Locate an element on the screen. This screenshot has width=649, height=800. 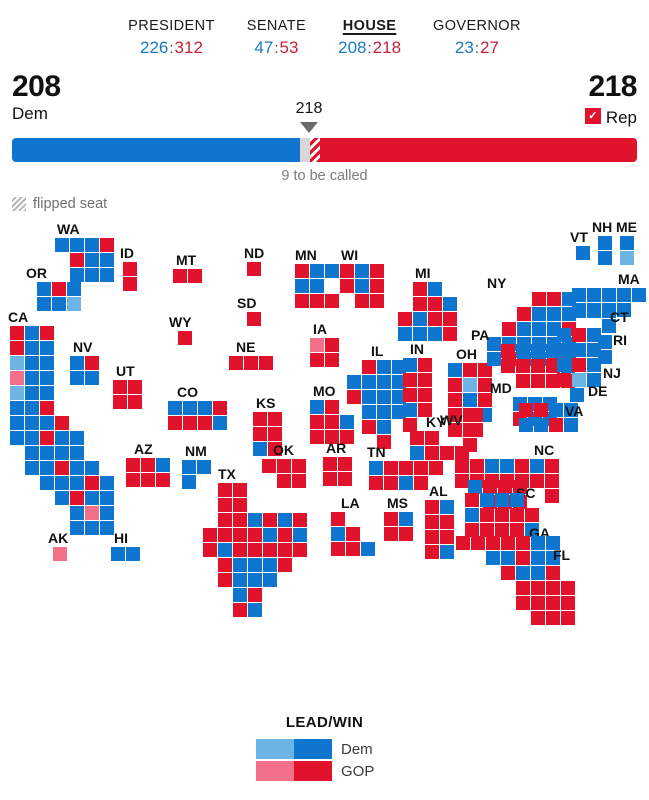
race-tab-president: PRESIDENT 226:312 is located at coordinates (171, 38).